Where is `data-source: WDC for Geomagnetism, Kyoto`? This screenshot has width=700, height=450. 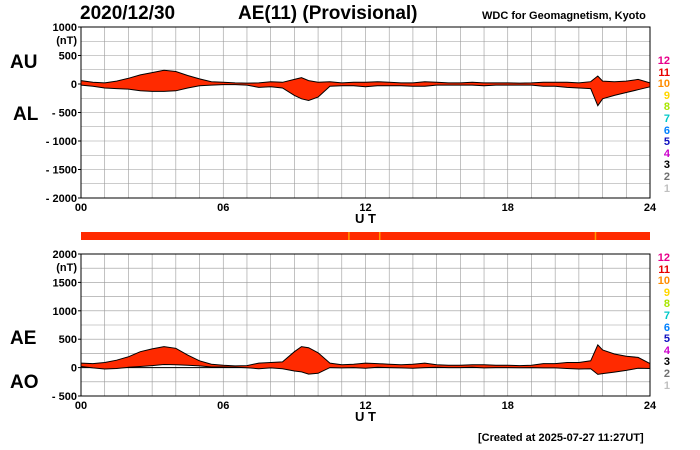
data-source: WDC for Geomagnetism, Kyoto is located at coordinates (564, 16).